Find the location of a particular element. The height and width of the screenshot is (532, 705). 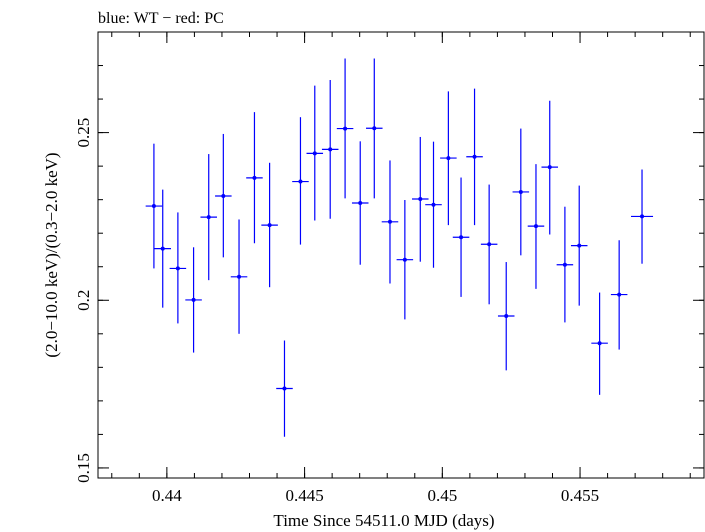

x-tick-label: 0.44 is located at coordinates (167, 495).